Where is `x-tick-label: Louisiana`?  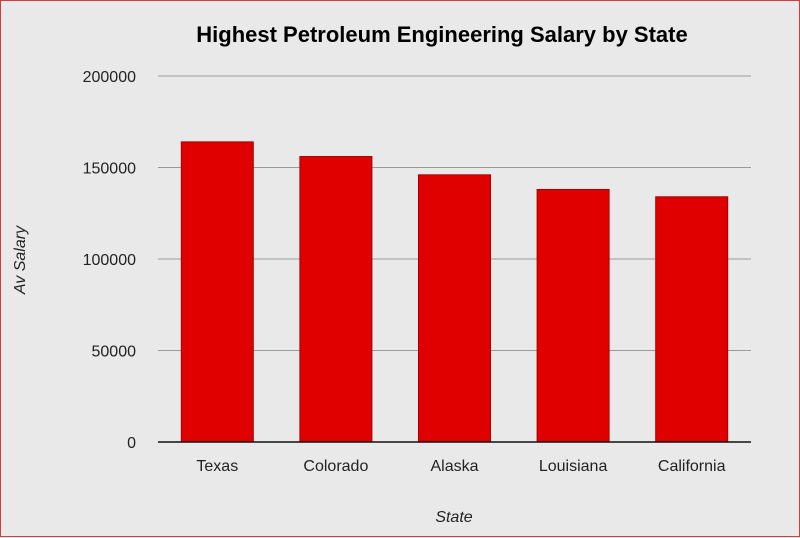 x-tick-label: Louisiana is located at coordinates (573, 466).